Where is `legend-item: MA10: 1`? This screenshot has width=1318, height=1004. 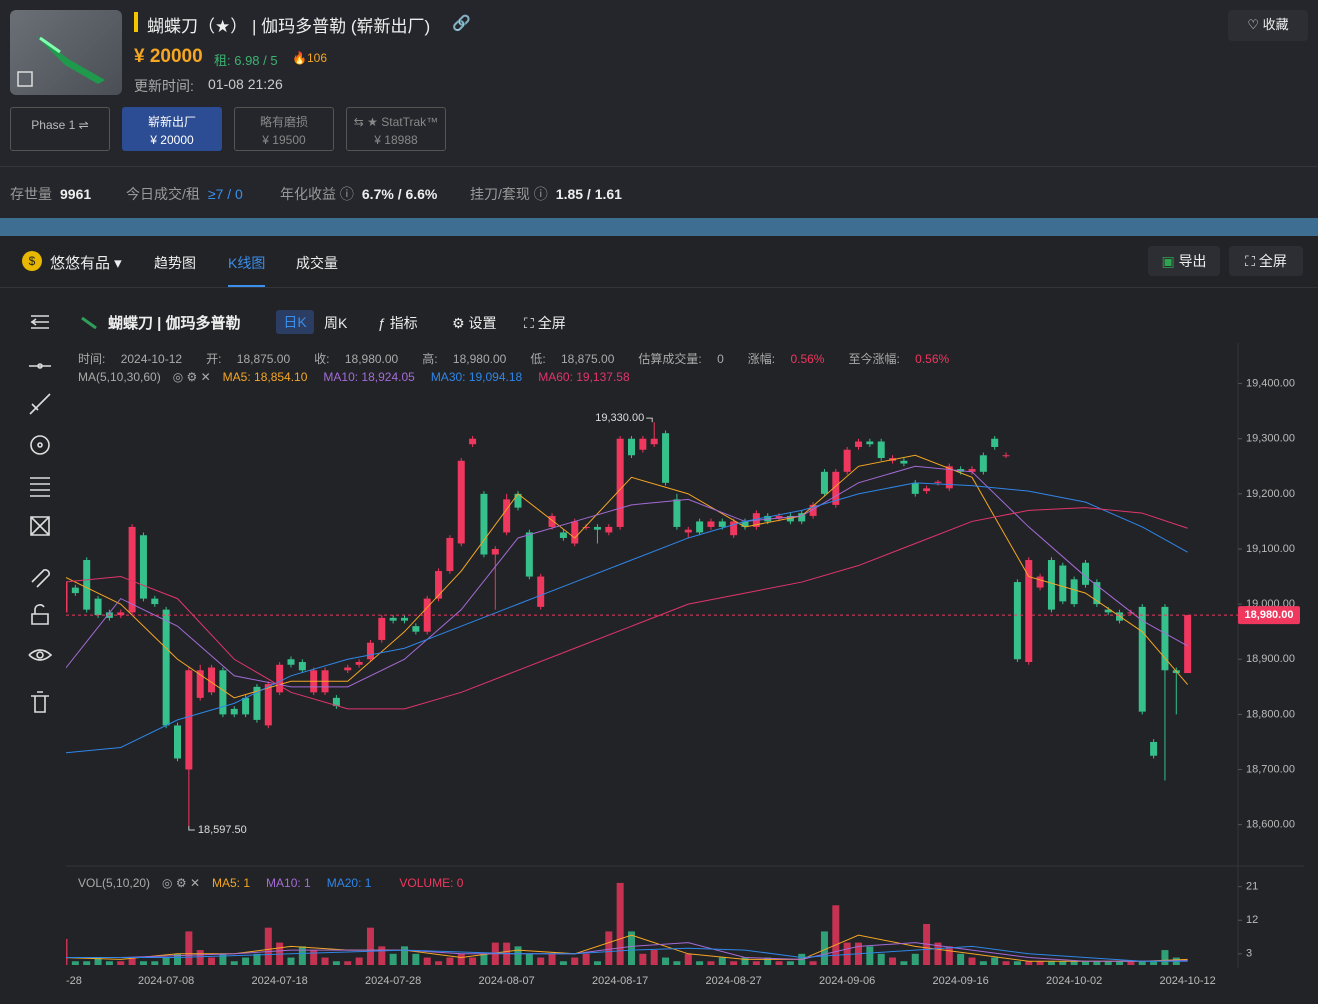
legend-item: MA10: 1 is located at coordinates (288, 883).